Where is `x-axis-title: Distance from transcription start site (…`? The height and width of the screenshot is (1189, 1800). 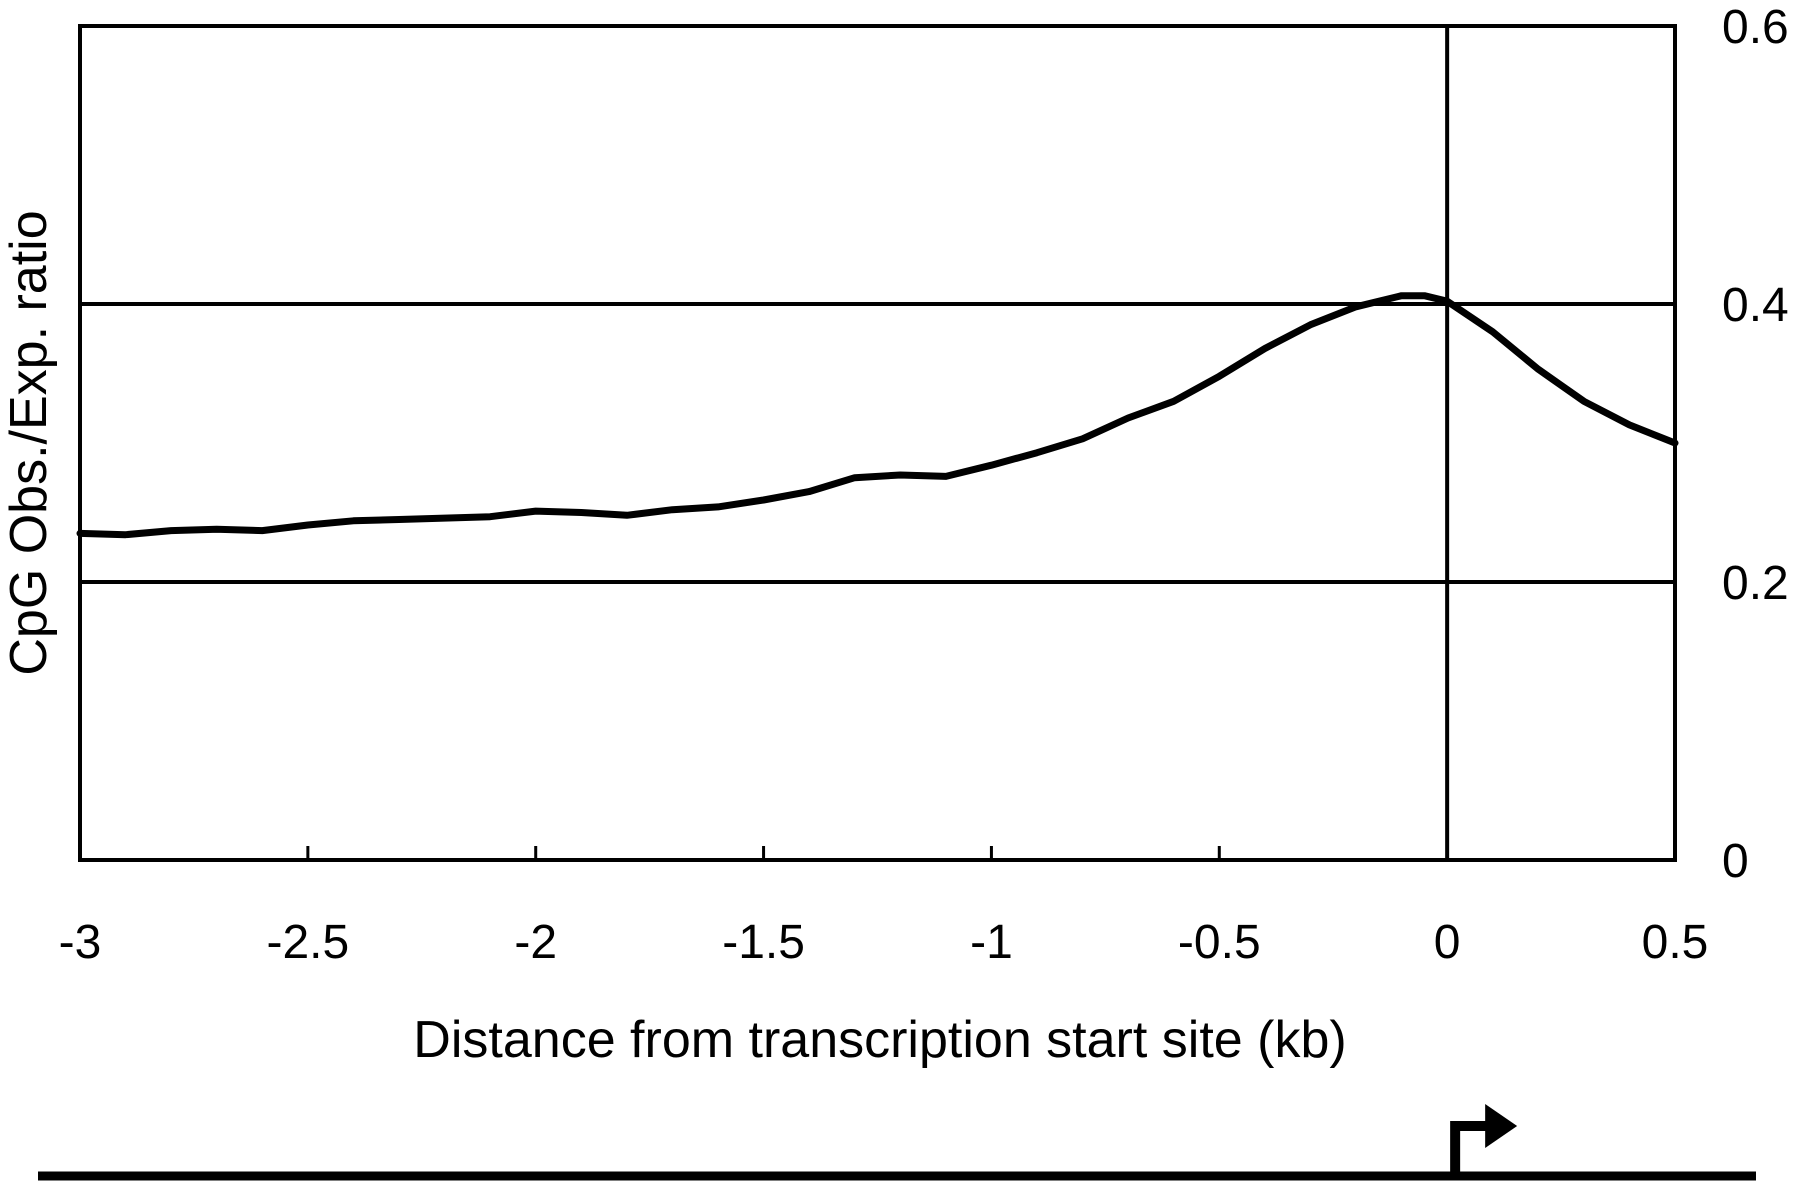 x-axis-title: Distance from transcription start site (… is located at coordinates (879, 1040).